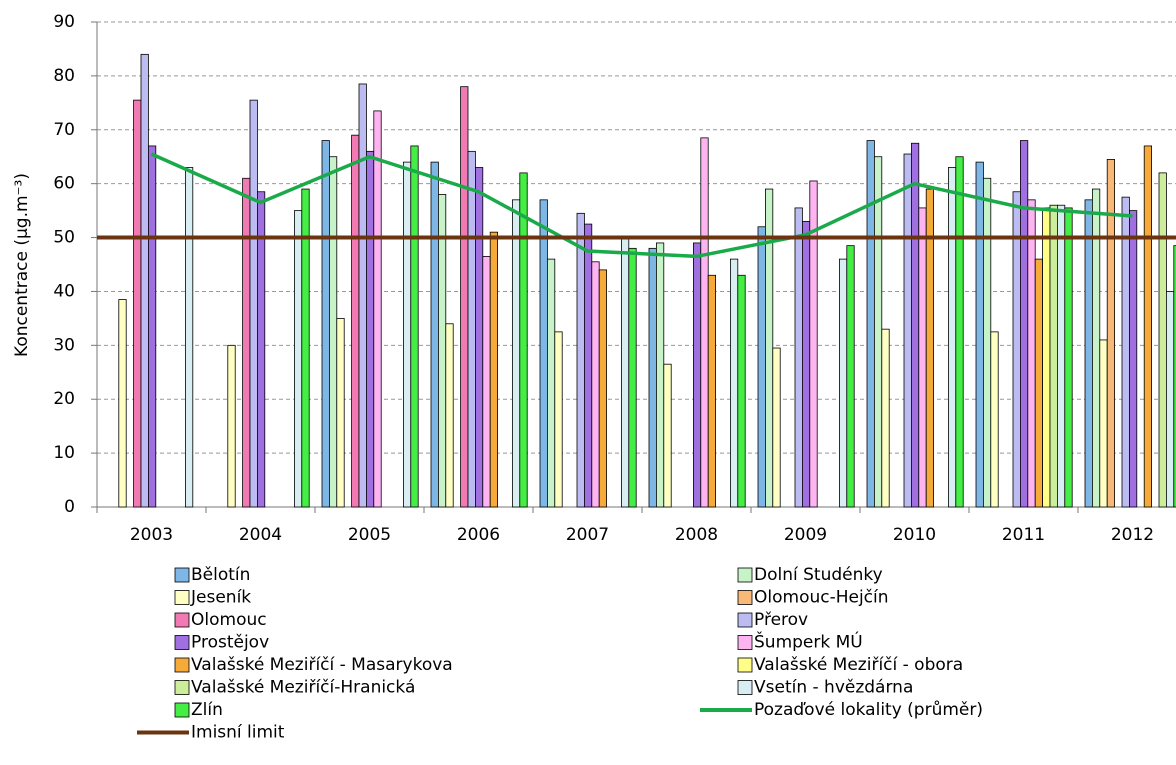 The image size is (1176, 765). What do you see at coordinates (64, 130) in the screenshot?
I see `y-tick-label: 70` at bounding box center [64, 130].